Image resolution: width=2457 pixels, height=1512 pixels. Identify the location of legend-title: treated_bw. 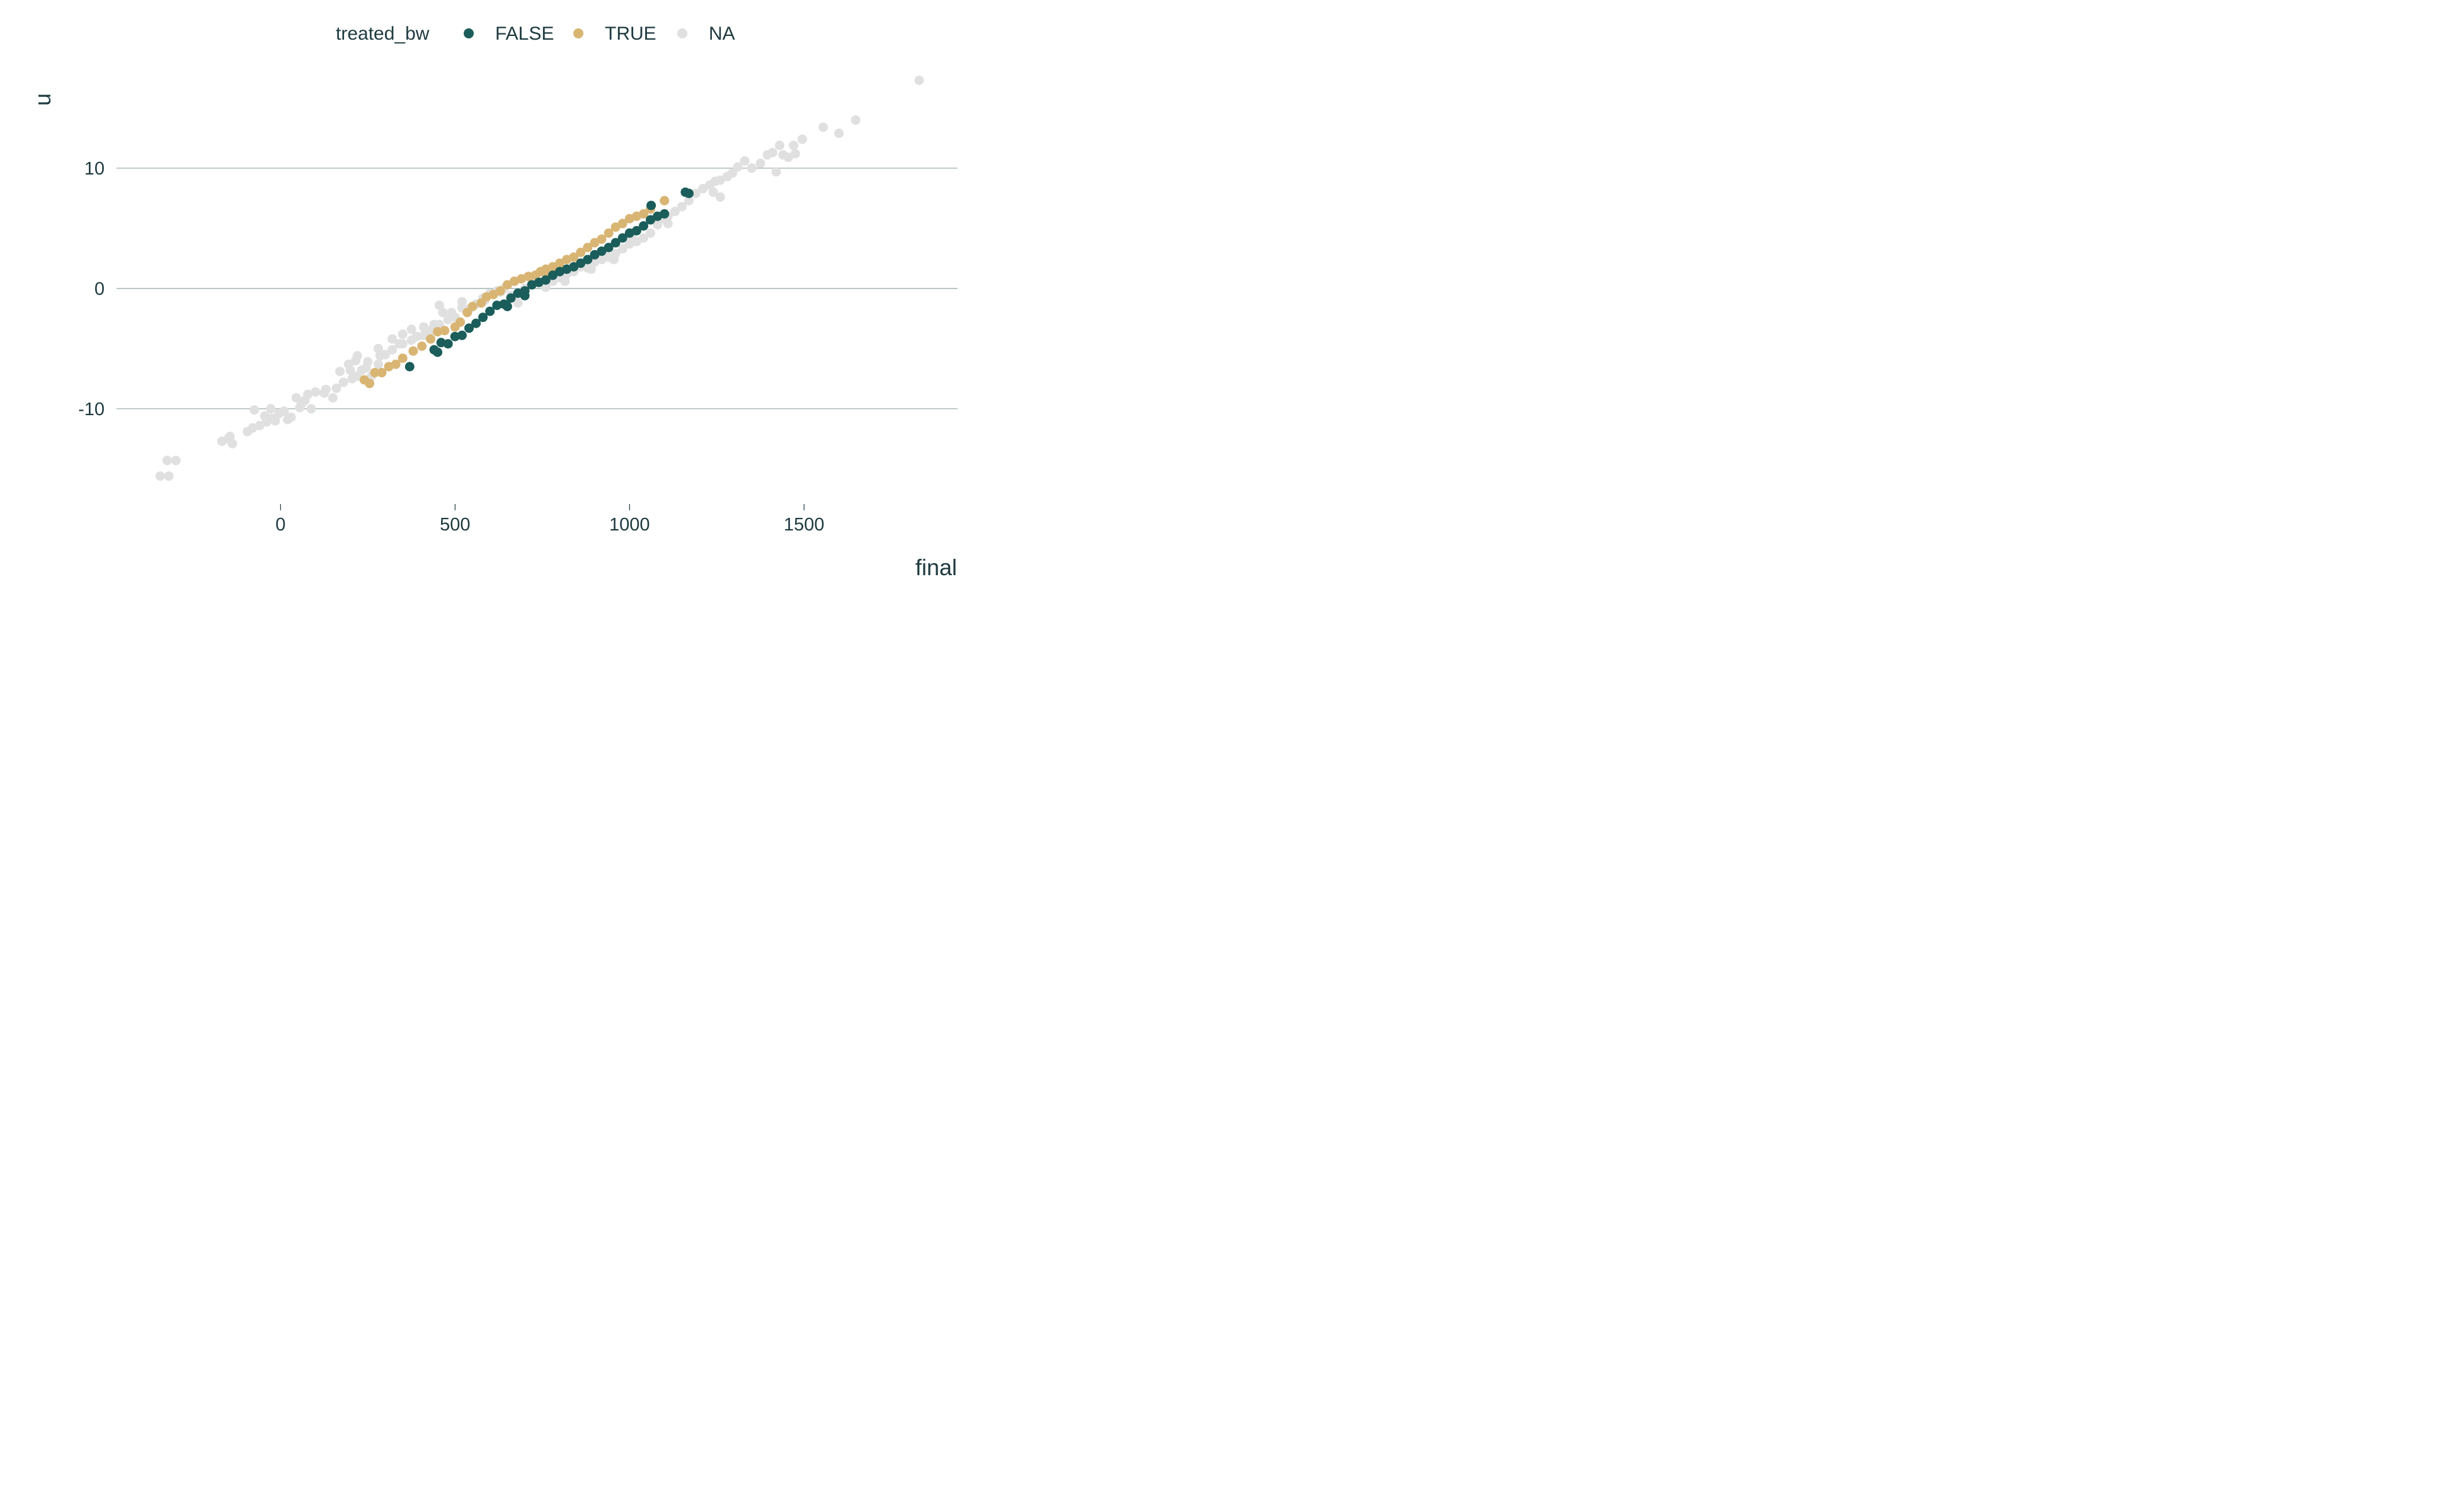
(383, 33).